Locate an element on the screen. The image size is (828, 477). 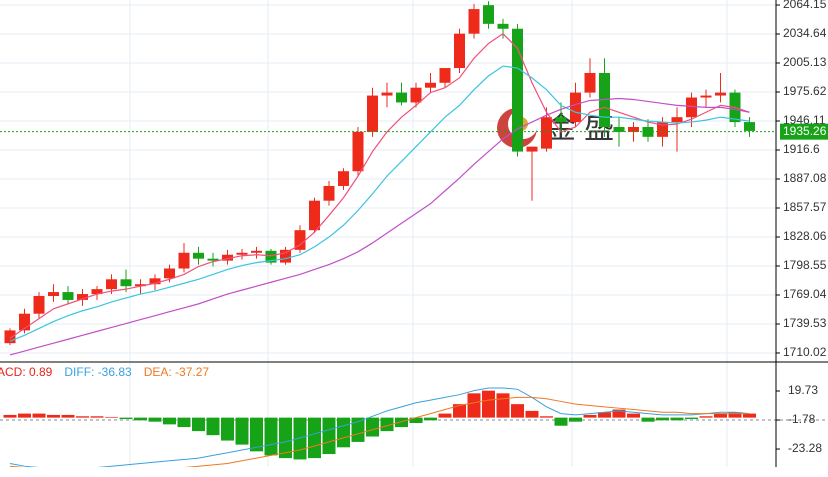
y-tick-label: 1798.55 is located at coordinates (805, 265).